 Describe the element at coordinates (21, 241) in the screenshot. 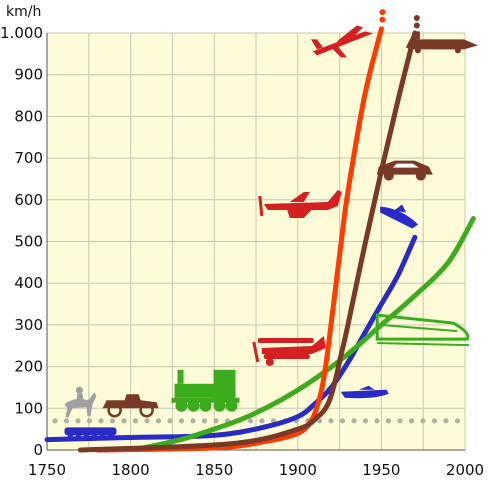

I see `y-axis: 0 100 200 300 400 500 600 700 800 900 1.000` at that location.